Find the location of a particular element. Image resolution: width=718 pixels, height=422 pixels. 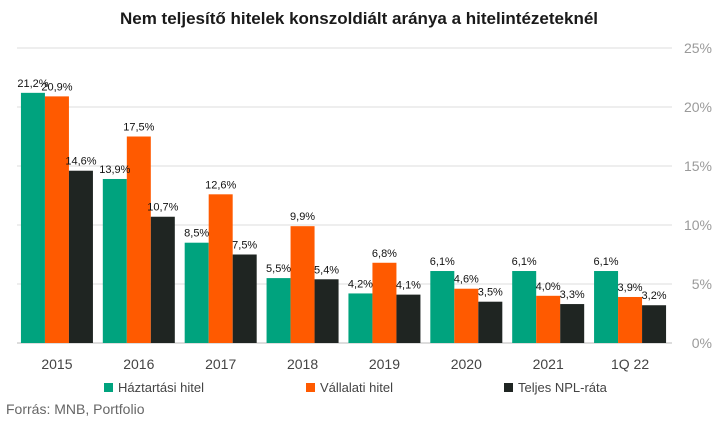

y-tick-label: 10% is located at coordinates (698, 225).